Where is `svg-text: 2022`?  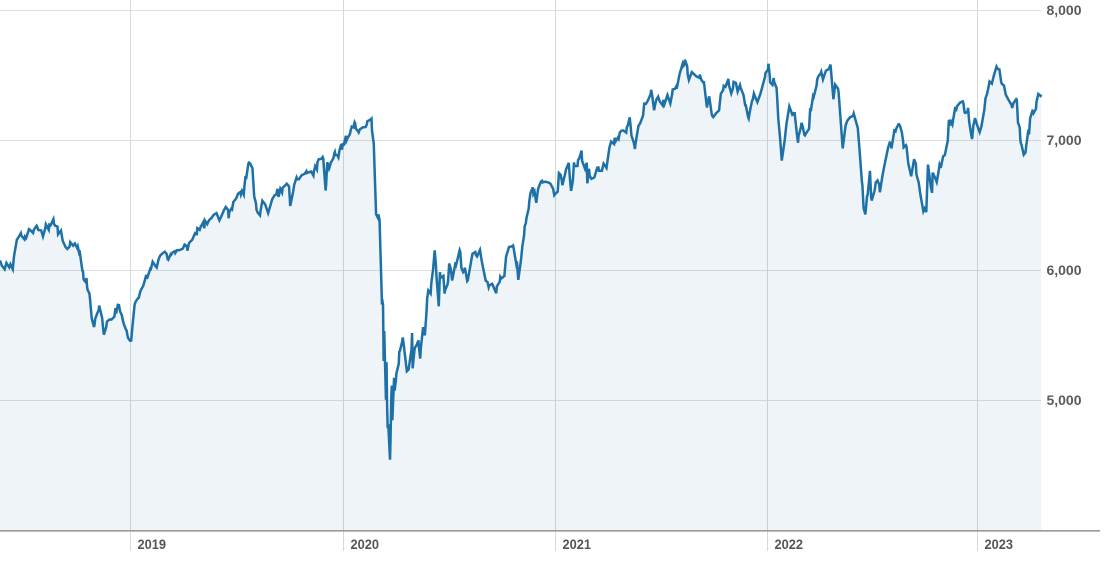 svg-text: 2022 is located at coordinates (789, 544).